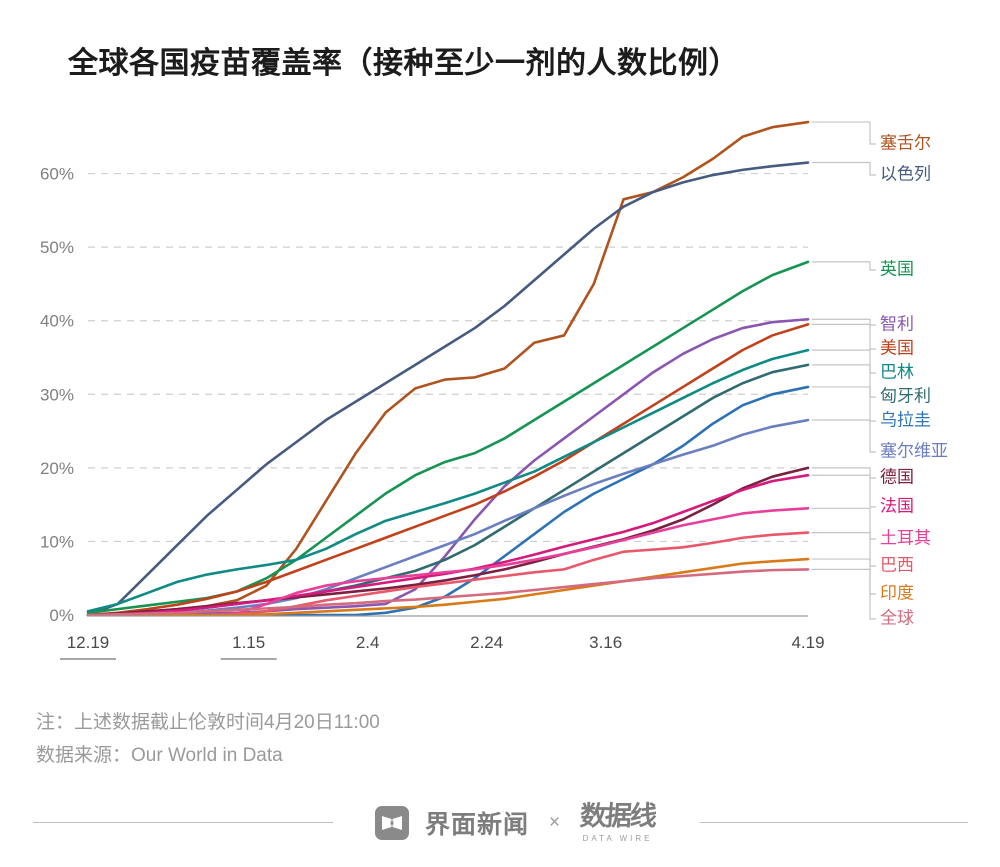 This screenshot has width=1000, height=867. I want to click on legend-label-美国: 美国, so click(897, 347).